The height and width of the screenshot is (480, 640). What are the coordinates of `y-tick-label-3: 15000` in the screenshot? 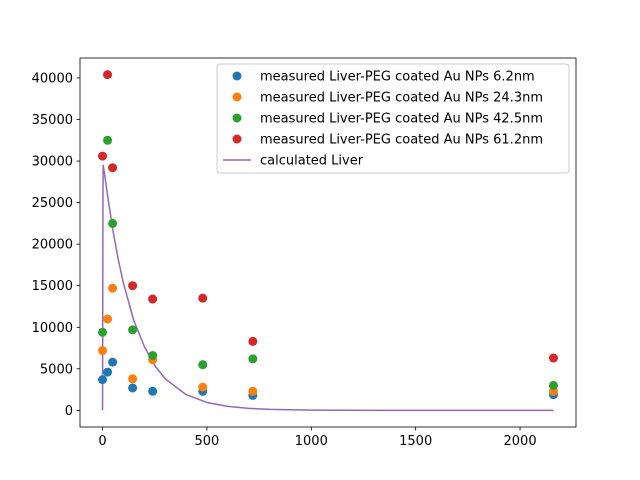 It's located at (52, 286).